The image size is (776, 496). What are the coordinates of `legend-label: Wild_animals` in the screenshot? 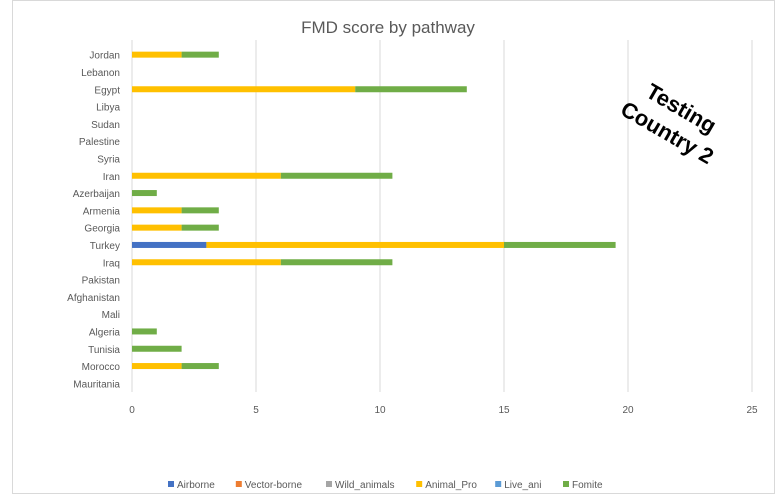 It's located at (364, 485).